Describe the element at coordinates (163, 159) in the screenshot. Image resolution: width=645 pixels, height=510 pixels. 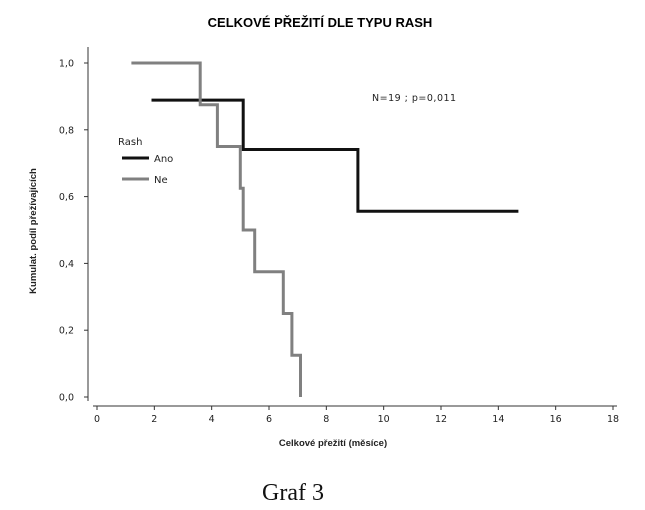
I see `legend-label-ano: Ano` at that location.